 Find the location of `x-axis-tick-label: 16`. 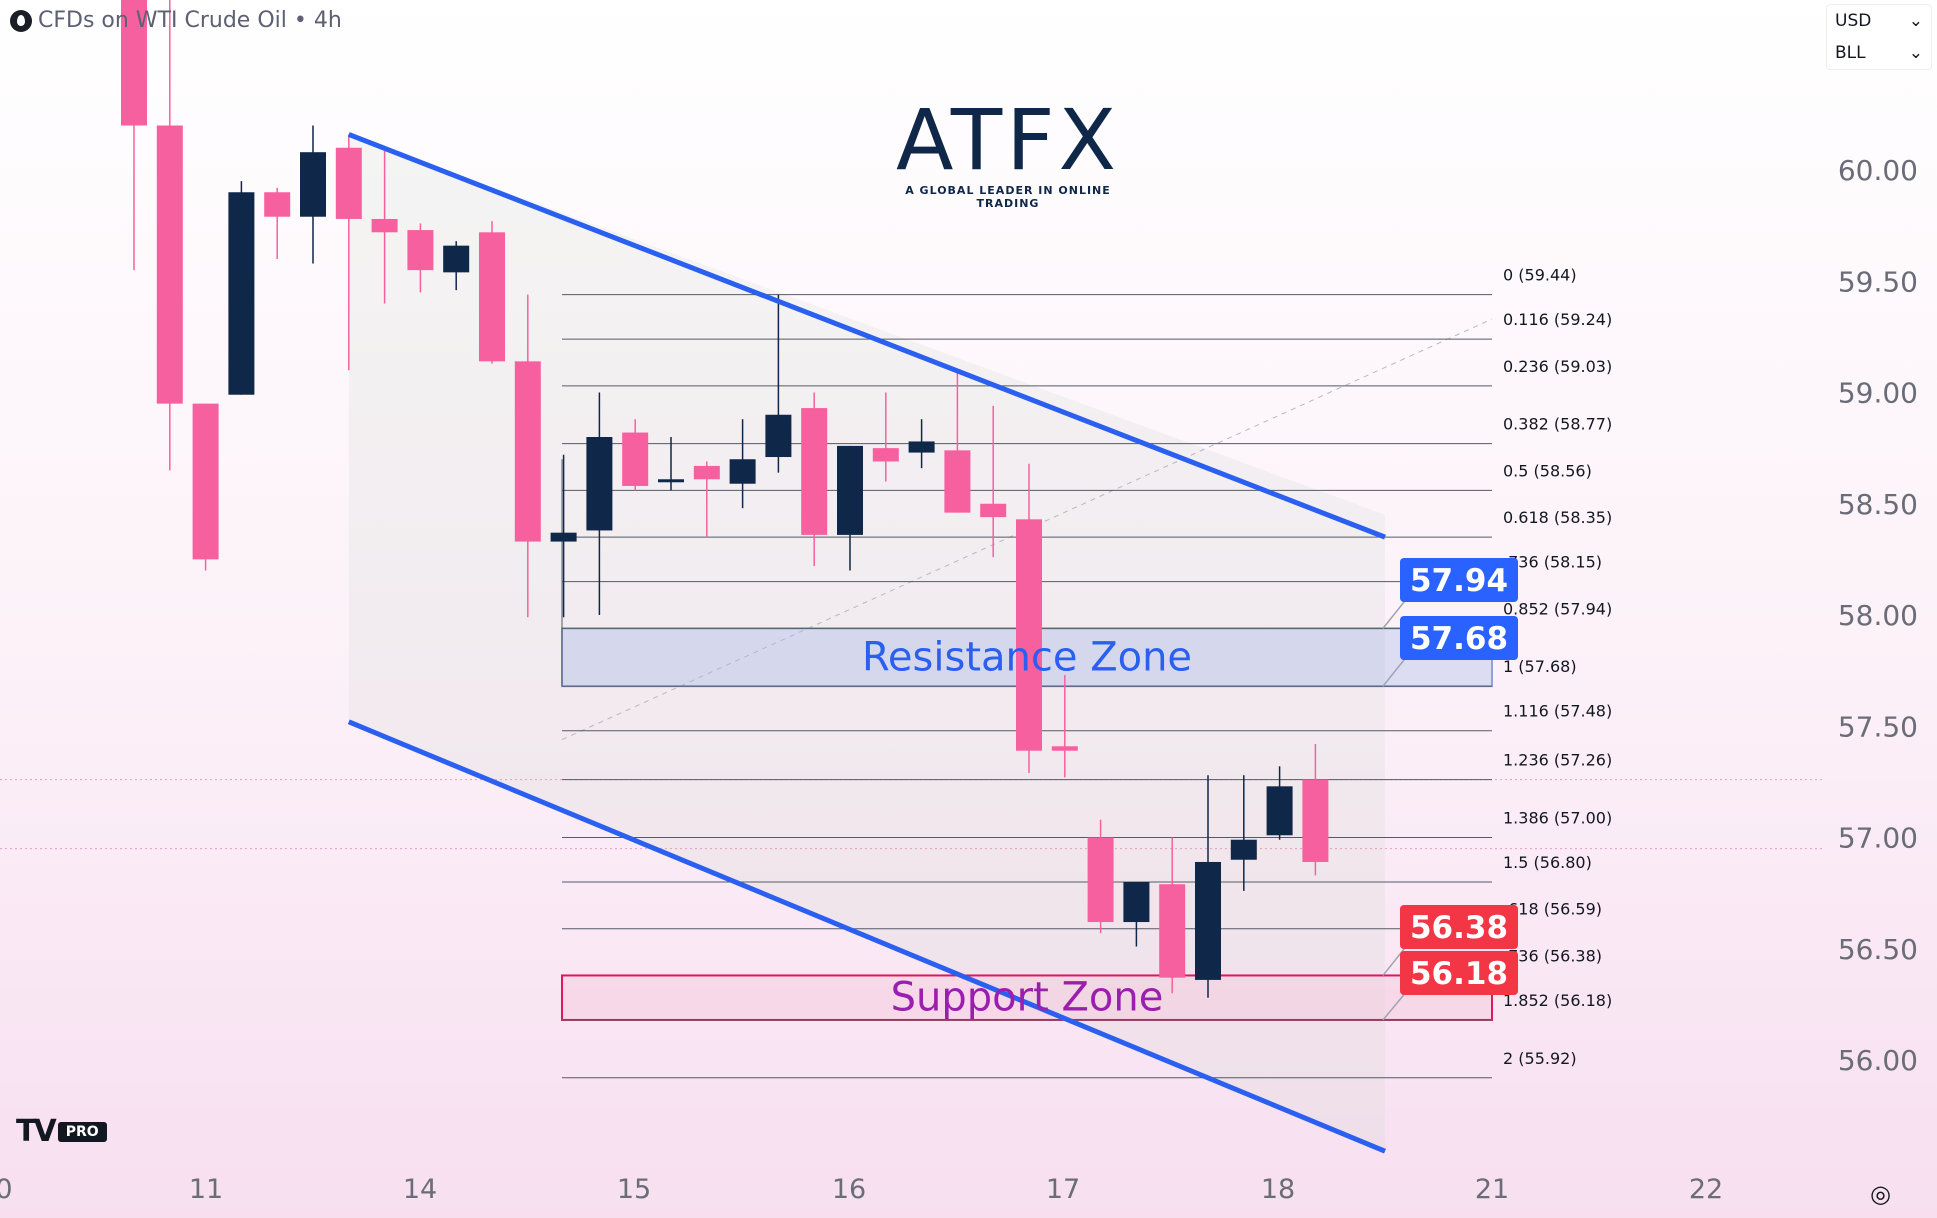

x-axis-tick-label: 16 is located at coordinates (849, 1189).